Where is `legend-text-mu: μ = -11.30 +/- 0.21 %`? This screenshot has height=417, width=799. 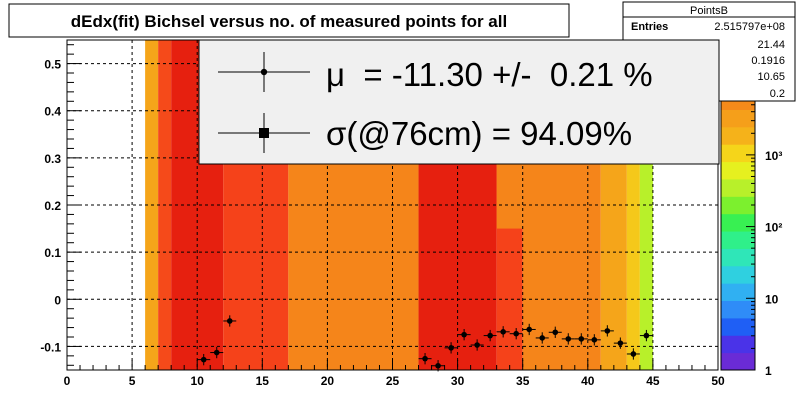 legend-text-mu: μ = -11.30 +/- 0.21 % is located at coordinates (489, 74).